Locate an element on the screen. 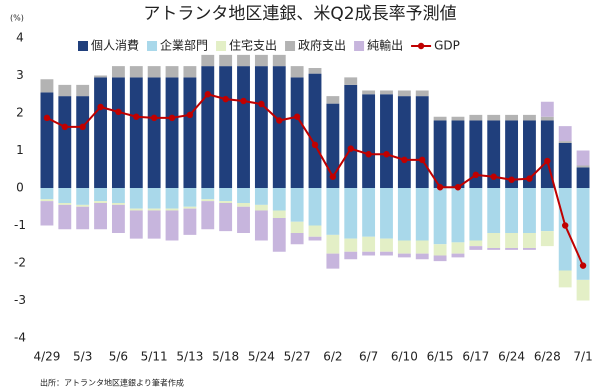 This screenshot has height=392, width=600. y-tick-label: 1 is located at coordinates (20, 150).